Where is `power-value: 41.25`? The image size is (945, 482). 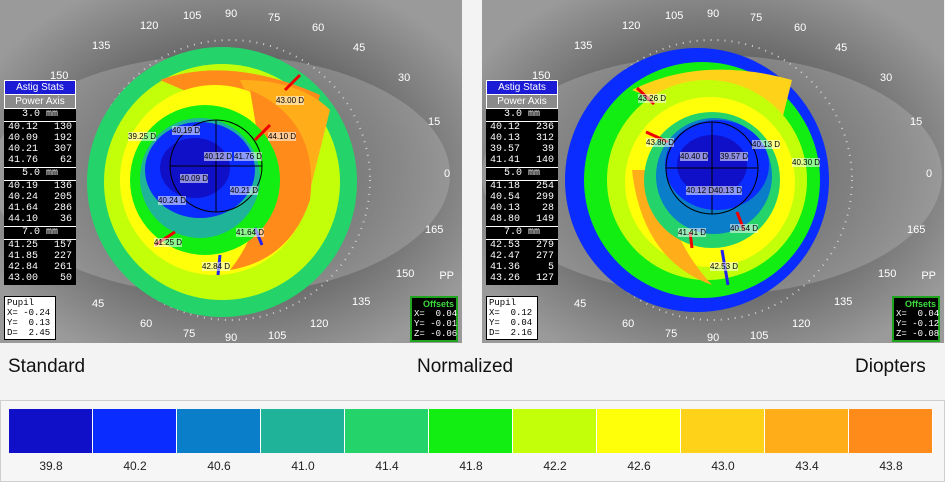 power-value: 41.25 is located at coordinates (23, 245).